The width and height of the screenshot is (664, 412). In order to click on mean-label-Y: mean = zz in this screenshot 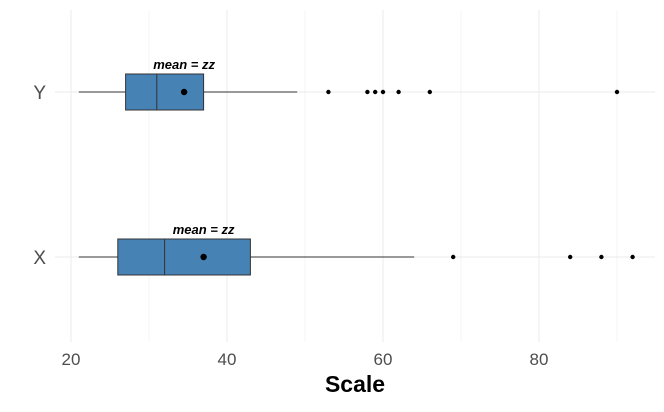, I will do `click(184, 64)`.